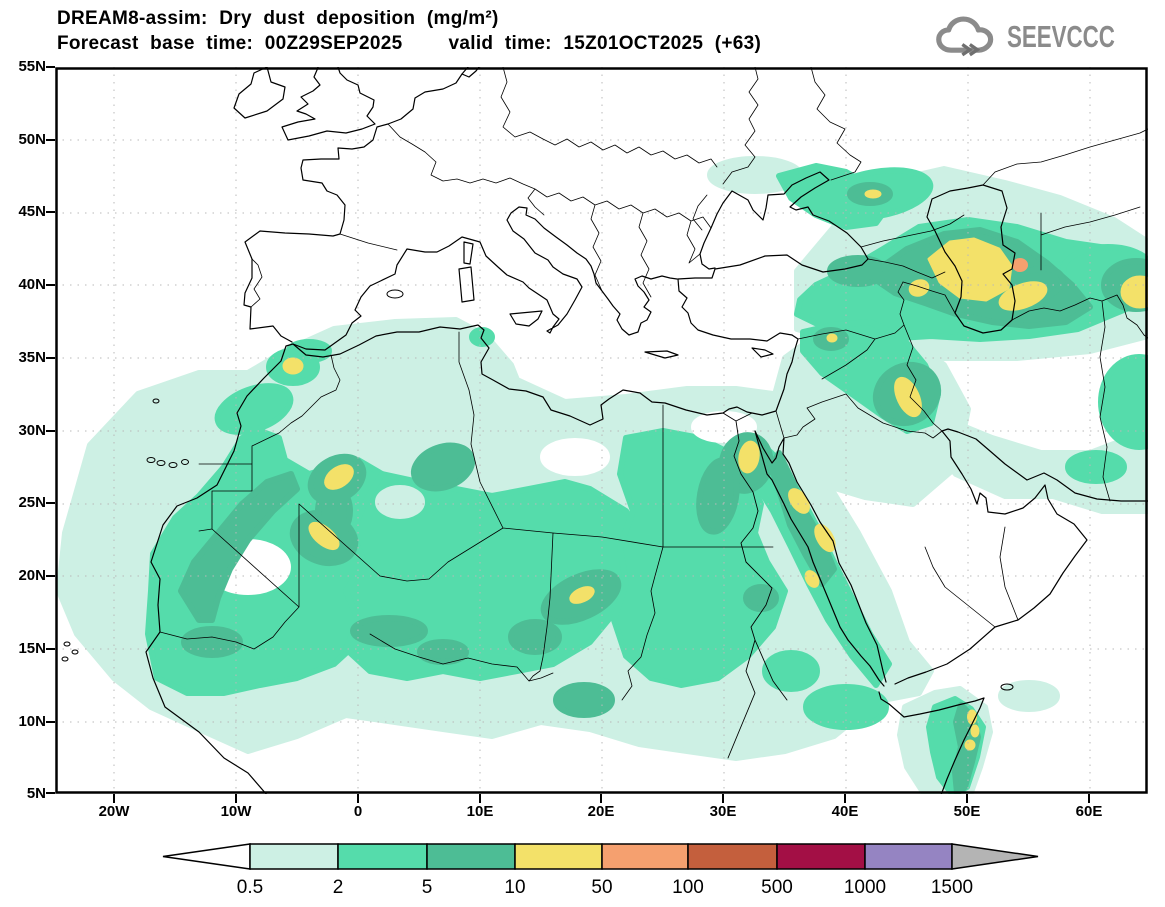 This screenshot has height=907, width=1165. I want to click on chevron-right-icon, so click(971, 50).